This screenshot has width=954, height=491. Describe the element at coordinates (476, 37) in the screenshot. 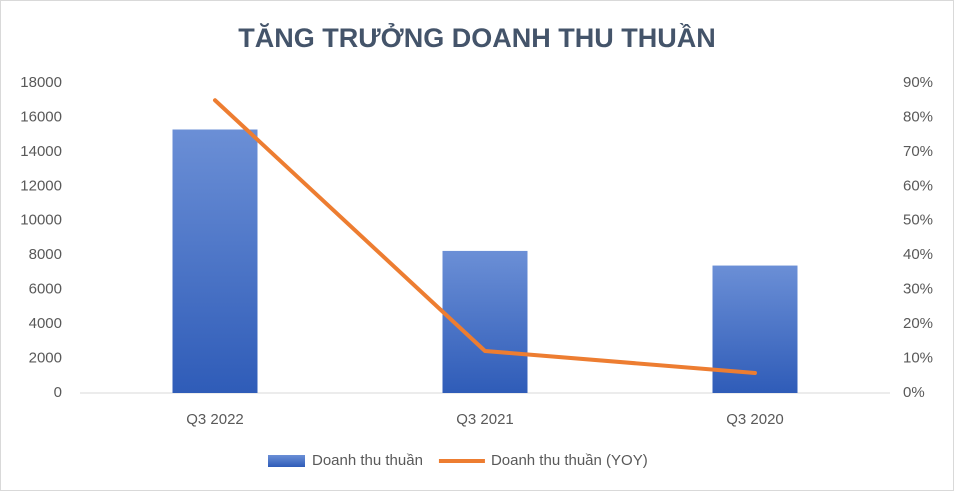

I see `chart-title: TĂNG TRƯỞNG DOANH THU THUẦN` at that location.